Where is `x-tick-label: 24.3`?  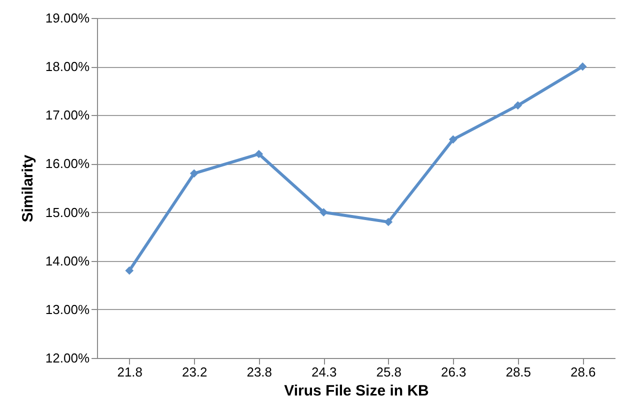
x-tick-label: 24.3 is located at coordinates (324, 372).